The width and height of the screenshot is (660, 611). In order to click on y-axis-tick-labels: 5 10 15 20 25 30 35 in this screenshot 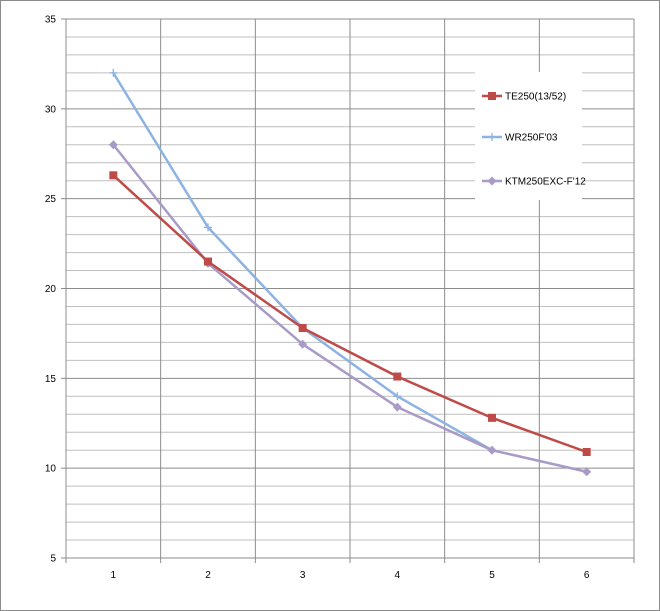, I will do `click(51, 290)`.